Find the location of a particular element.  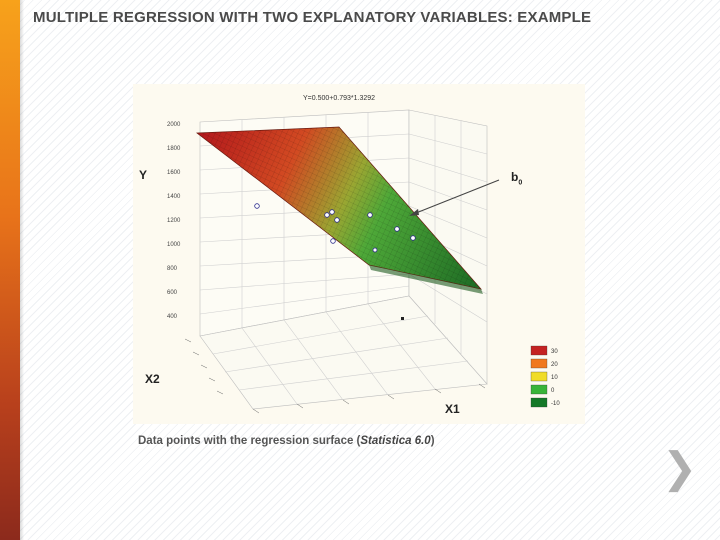

y-tick-label: 1800 is located at coordinates (174, 149).